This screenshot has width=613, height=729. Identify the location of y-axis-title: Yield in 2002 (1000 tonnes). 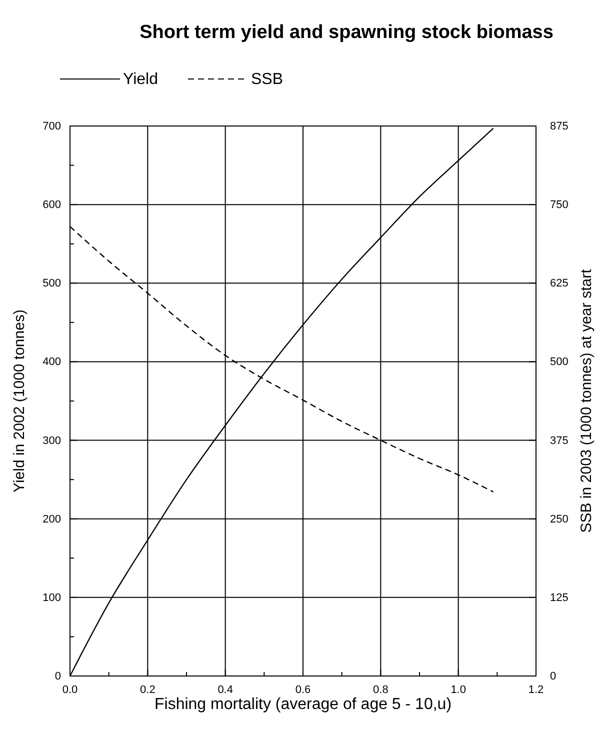
(19, 401).